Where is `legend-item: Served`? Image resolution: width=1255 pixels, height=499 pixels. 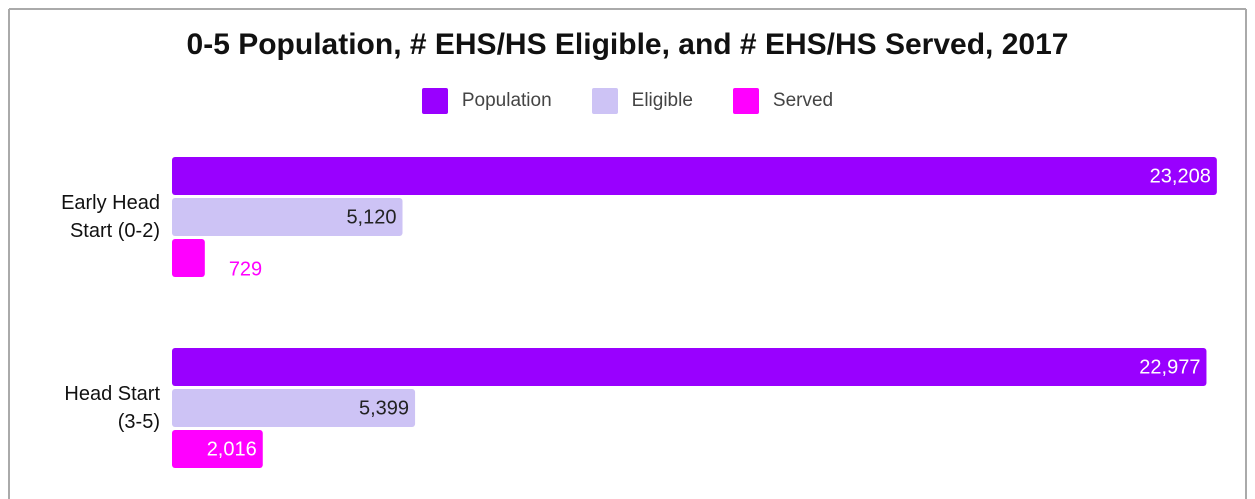
legend-item: Served is located at coordinates (783, 101).